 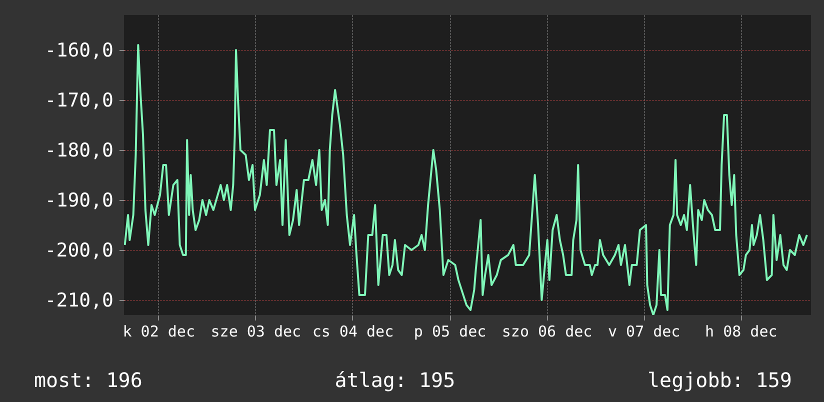 I want to click on x-tick-label: h 08 dec, so click(x=741, y=331).